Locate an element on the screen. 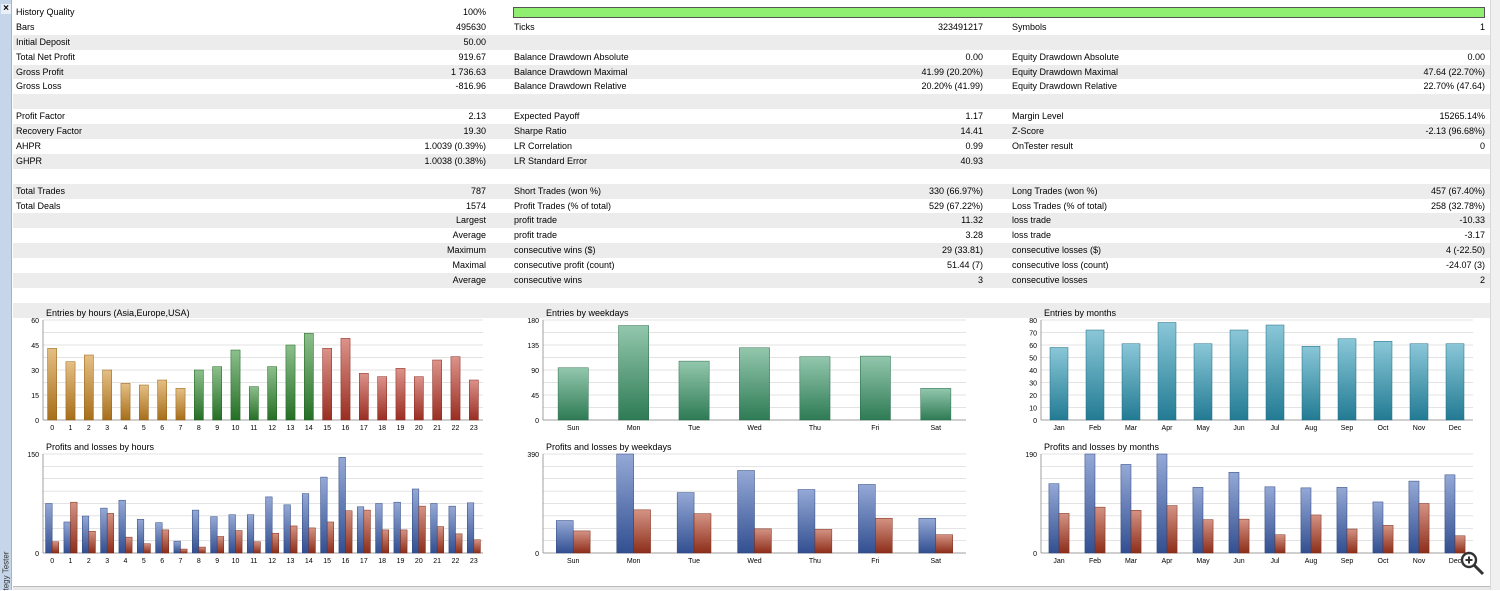 Image resolution: width=1500 pixels, height=591 pixels. stats-cell-c1r: Largest is located at coordinates (470, 220).